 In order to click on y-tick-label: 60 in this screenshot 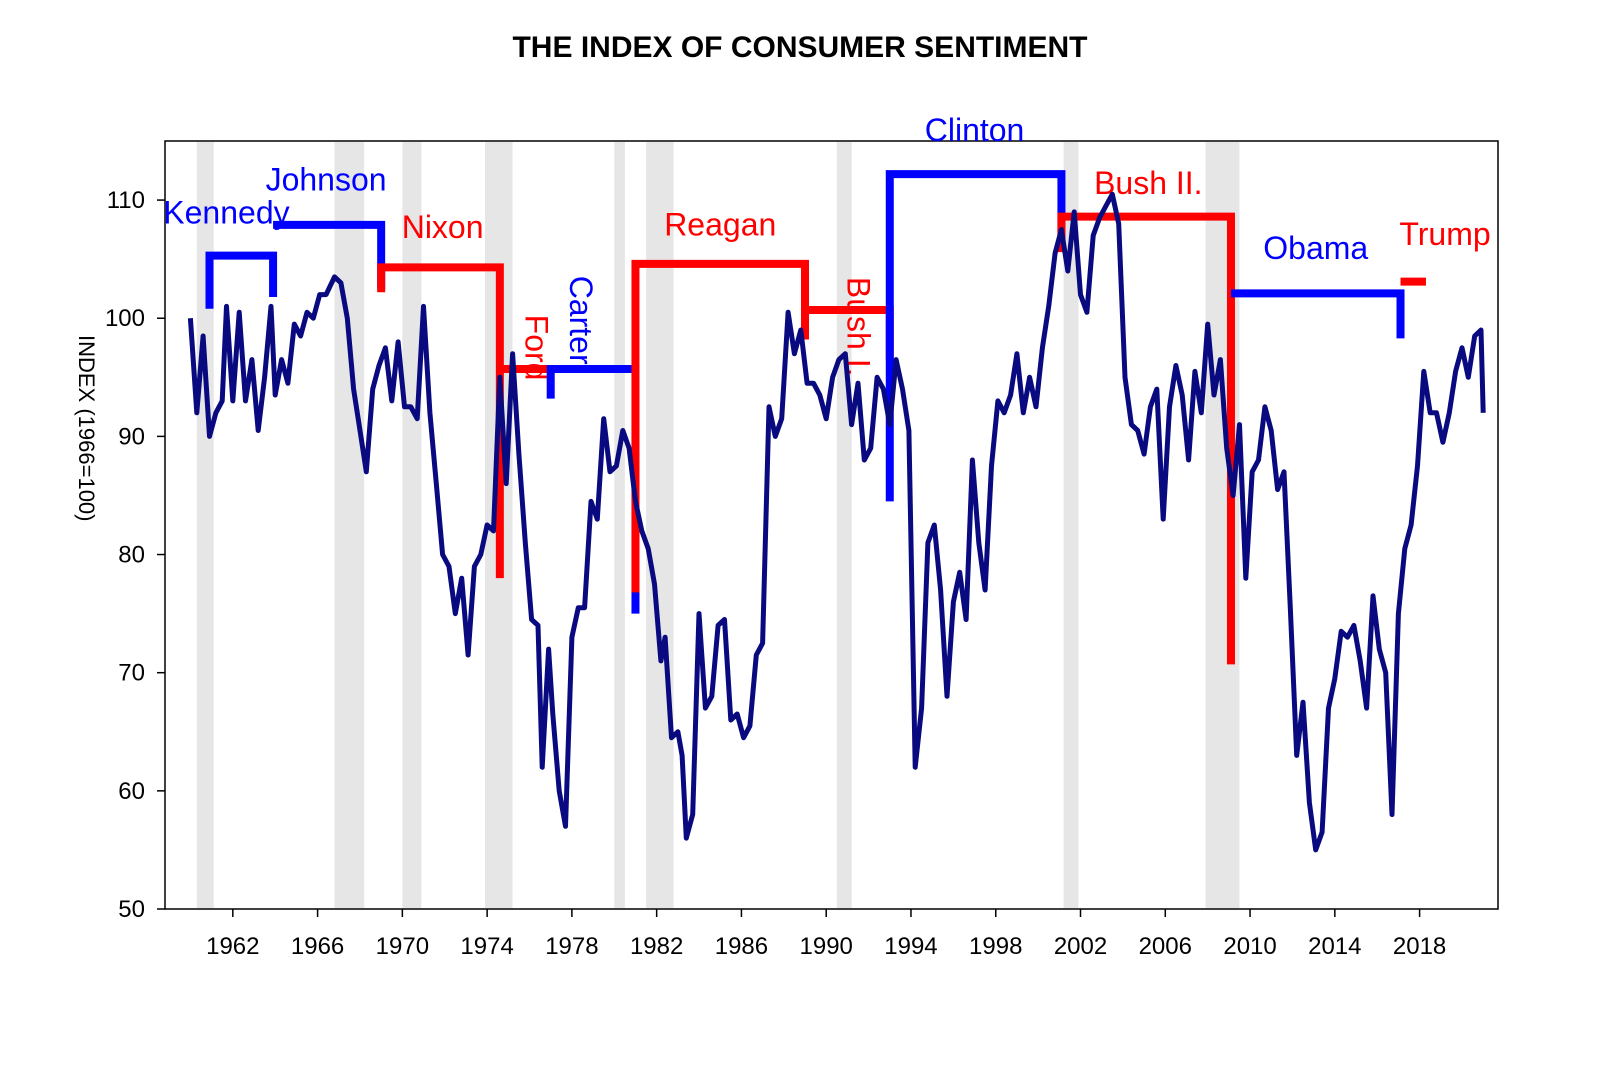, I will do `click(131, 791)`.